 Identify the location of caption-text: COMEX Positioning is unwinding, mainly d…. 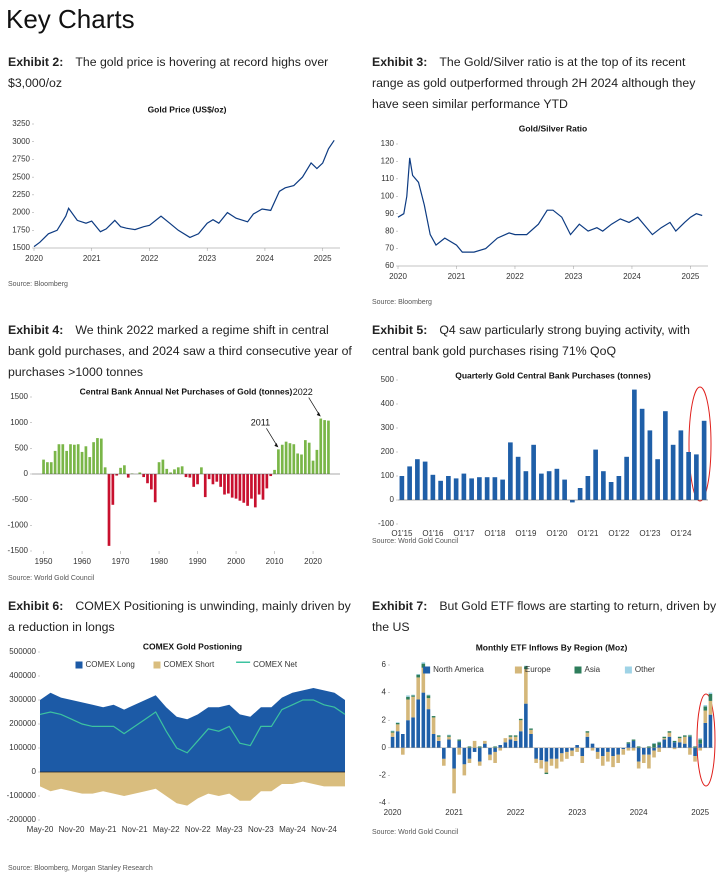
(179, 616).